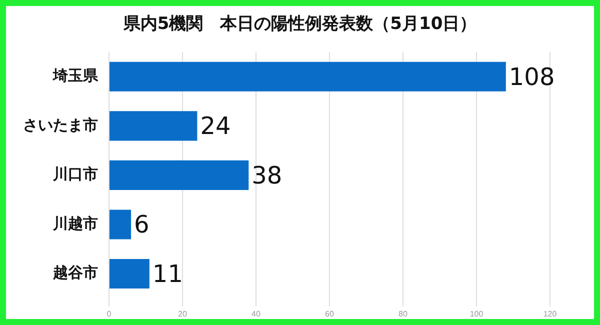 The height and width of the screenshot is (325, 600). I want to click on data-label: 108, so click(531, 76).